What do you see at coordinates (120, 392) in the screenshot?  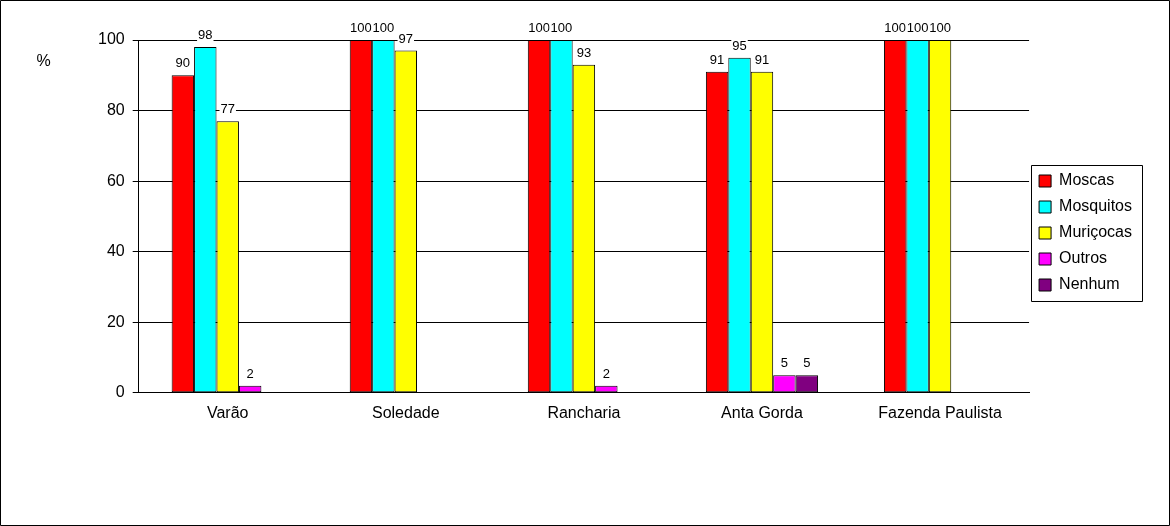 I see `y-tick-label: 0` at bounding box center [120, 392].